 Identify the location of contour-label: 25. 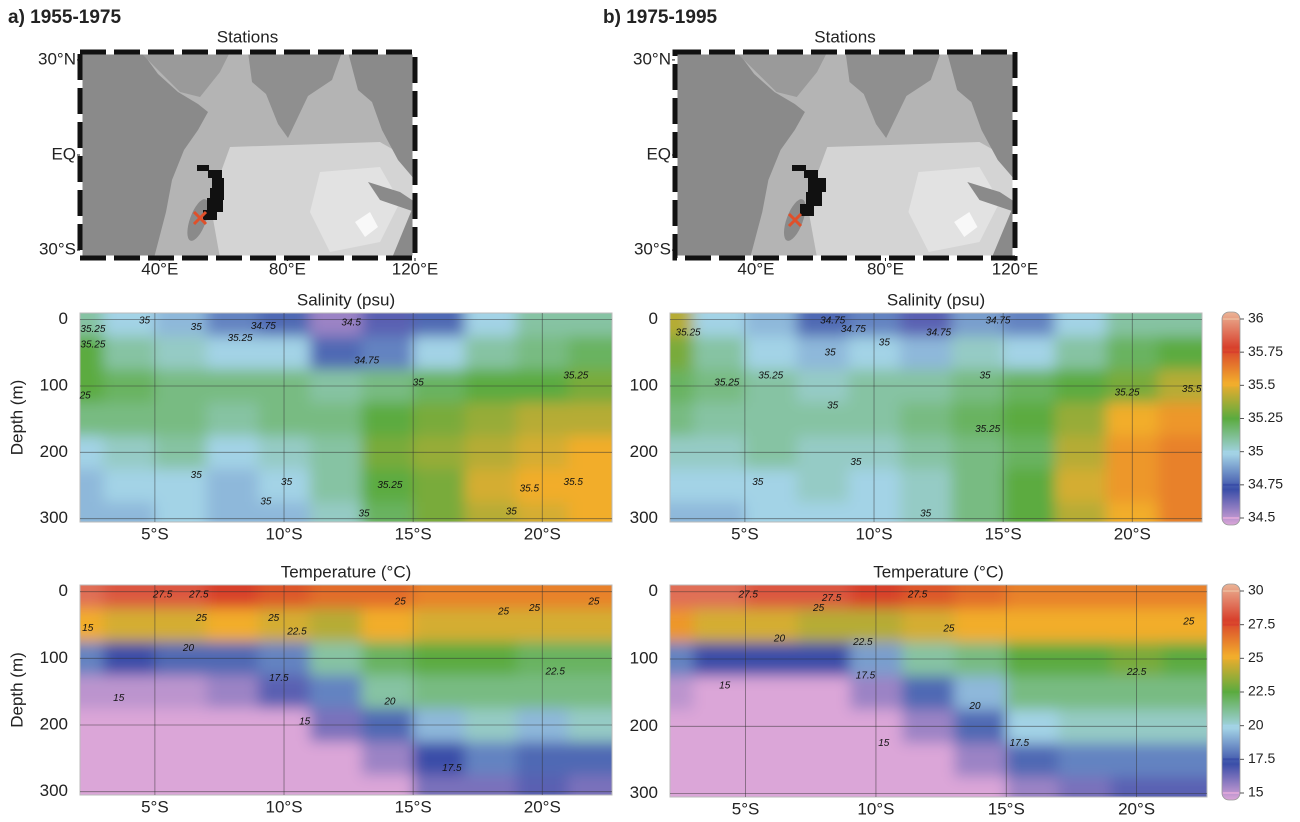
(400, 601).